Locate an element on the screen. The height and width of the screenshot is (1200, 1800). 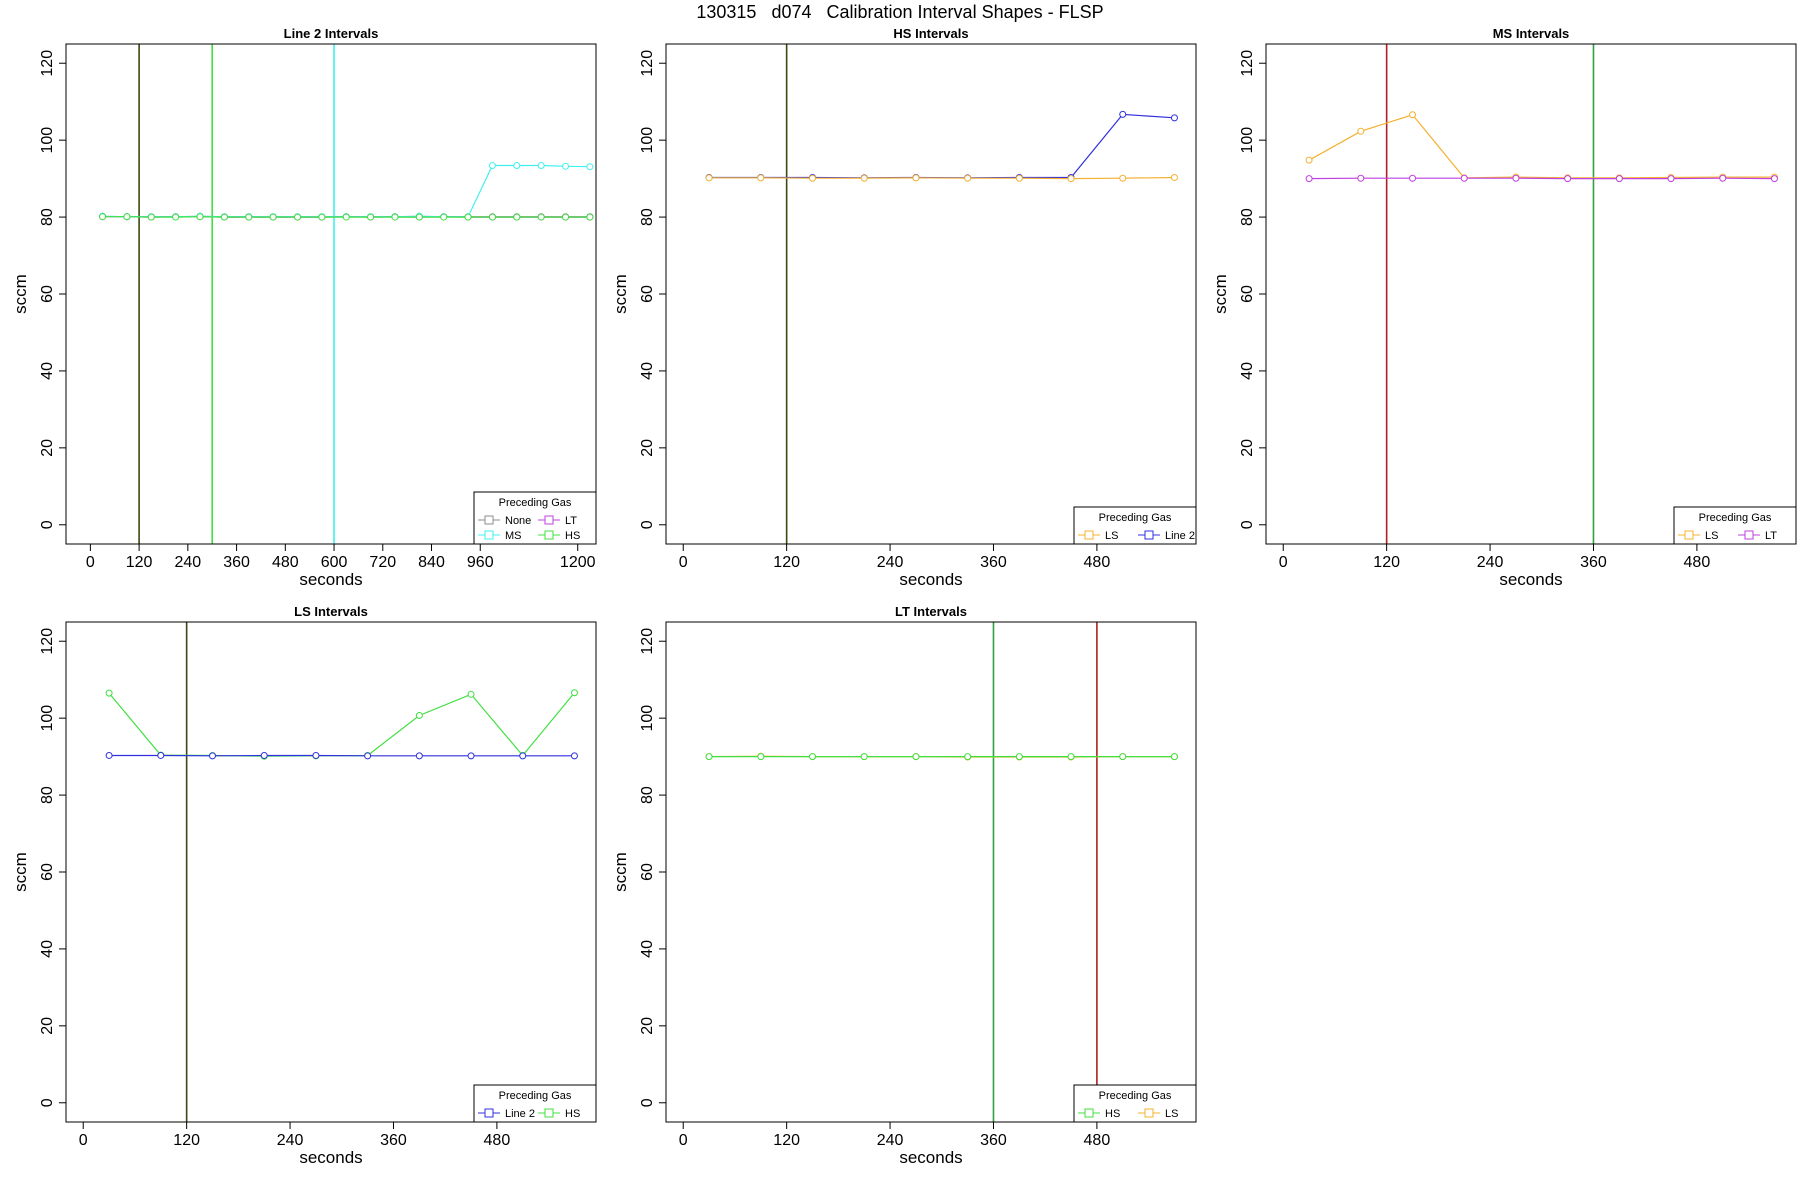
legend-label-line-2: Line 2 is located at coordinates (1180, 536).